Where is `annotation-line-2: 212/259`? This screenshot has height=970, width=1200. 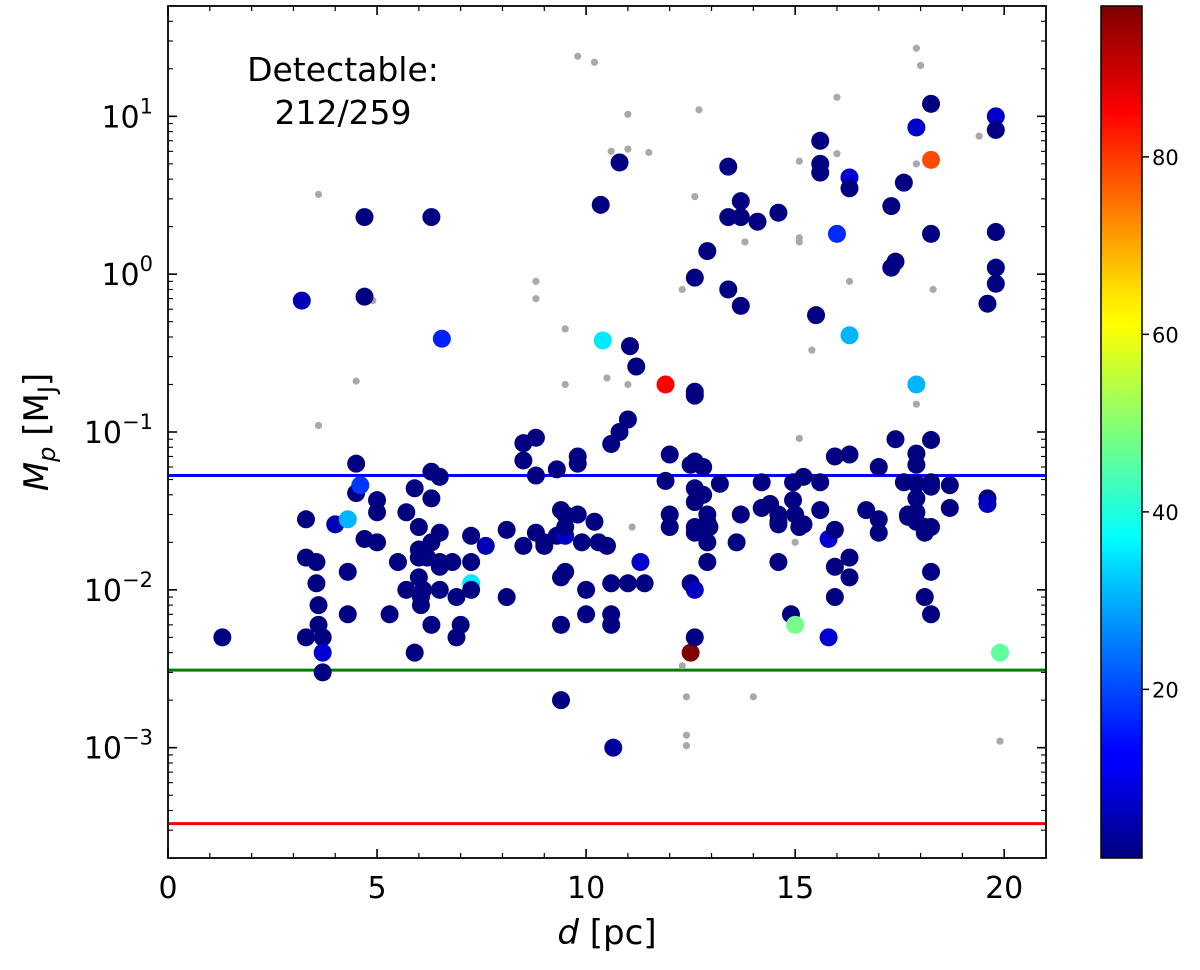
annotation-line-2: 212/259 is located at coordinates (342, 112).